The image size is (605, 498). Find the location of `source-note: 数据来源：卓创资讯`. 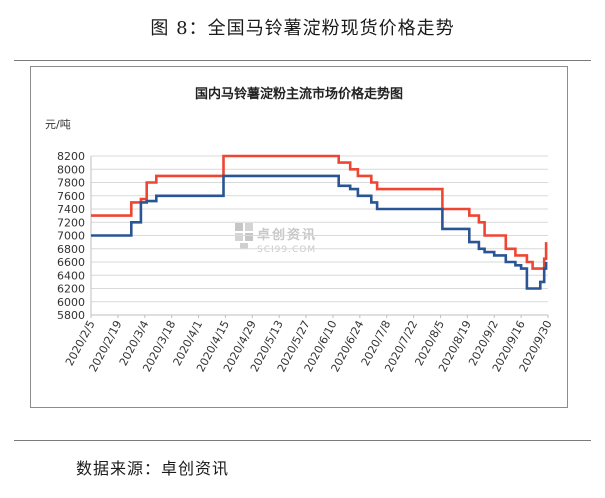

source-note: 数据来源：卓创资讯 is located at coordinates (153, 468).